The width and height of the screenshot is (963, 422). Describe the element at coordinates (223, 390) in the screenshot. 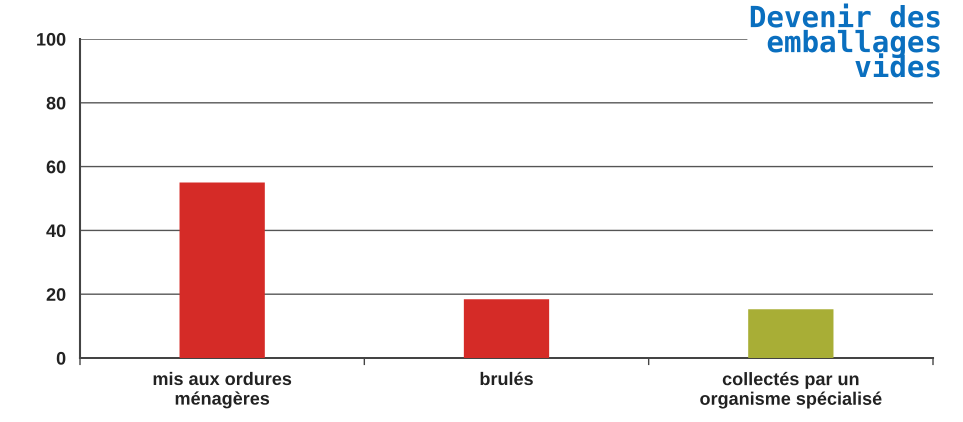

I see `x-tick-label: mis aux ordures ménagères` at that location.